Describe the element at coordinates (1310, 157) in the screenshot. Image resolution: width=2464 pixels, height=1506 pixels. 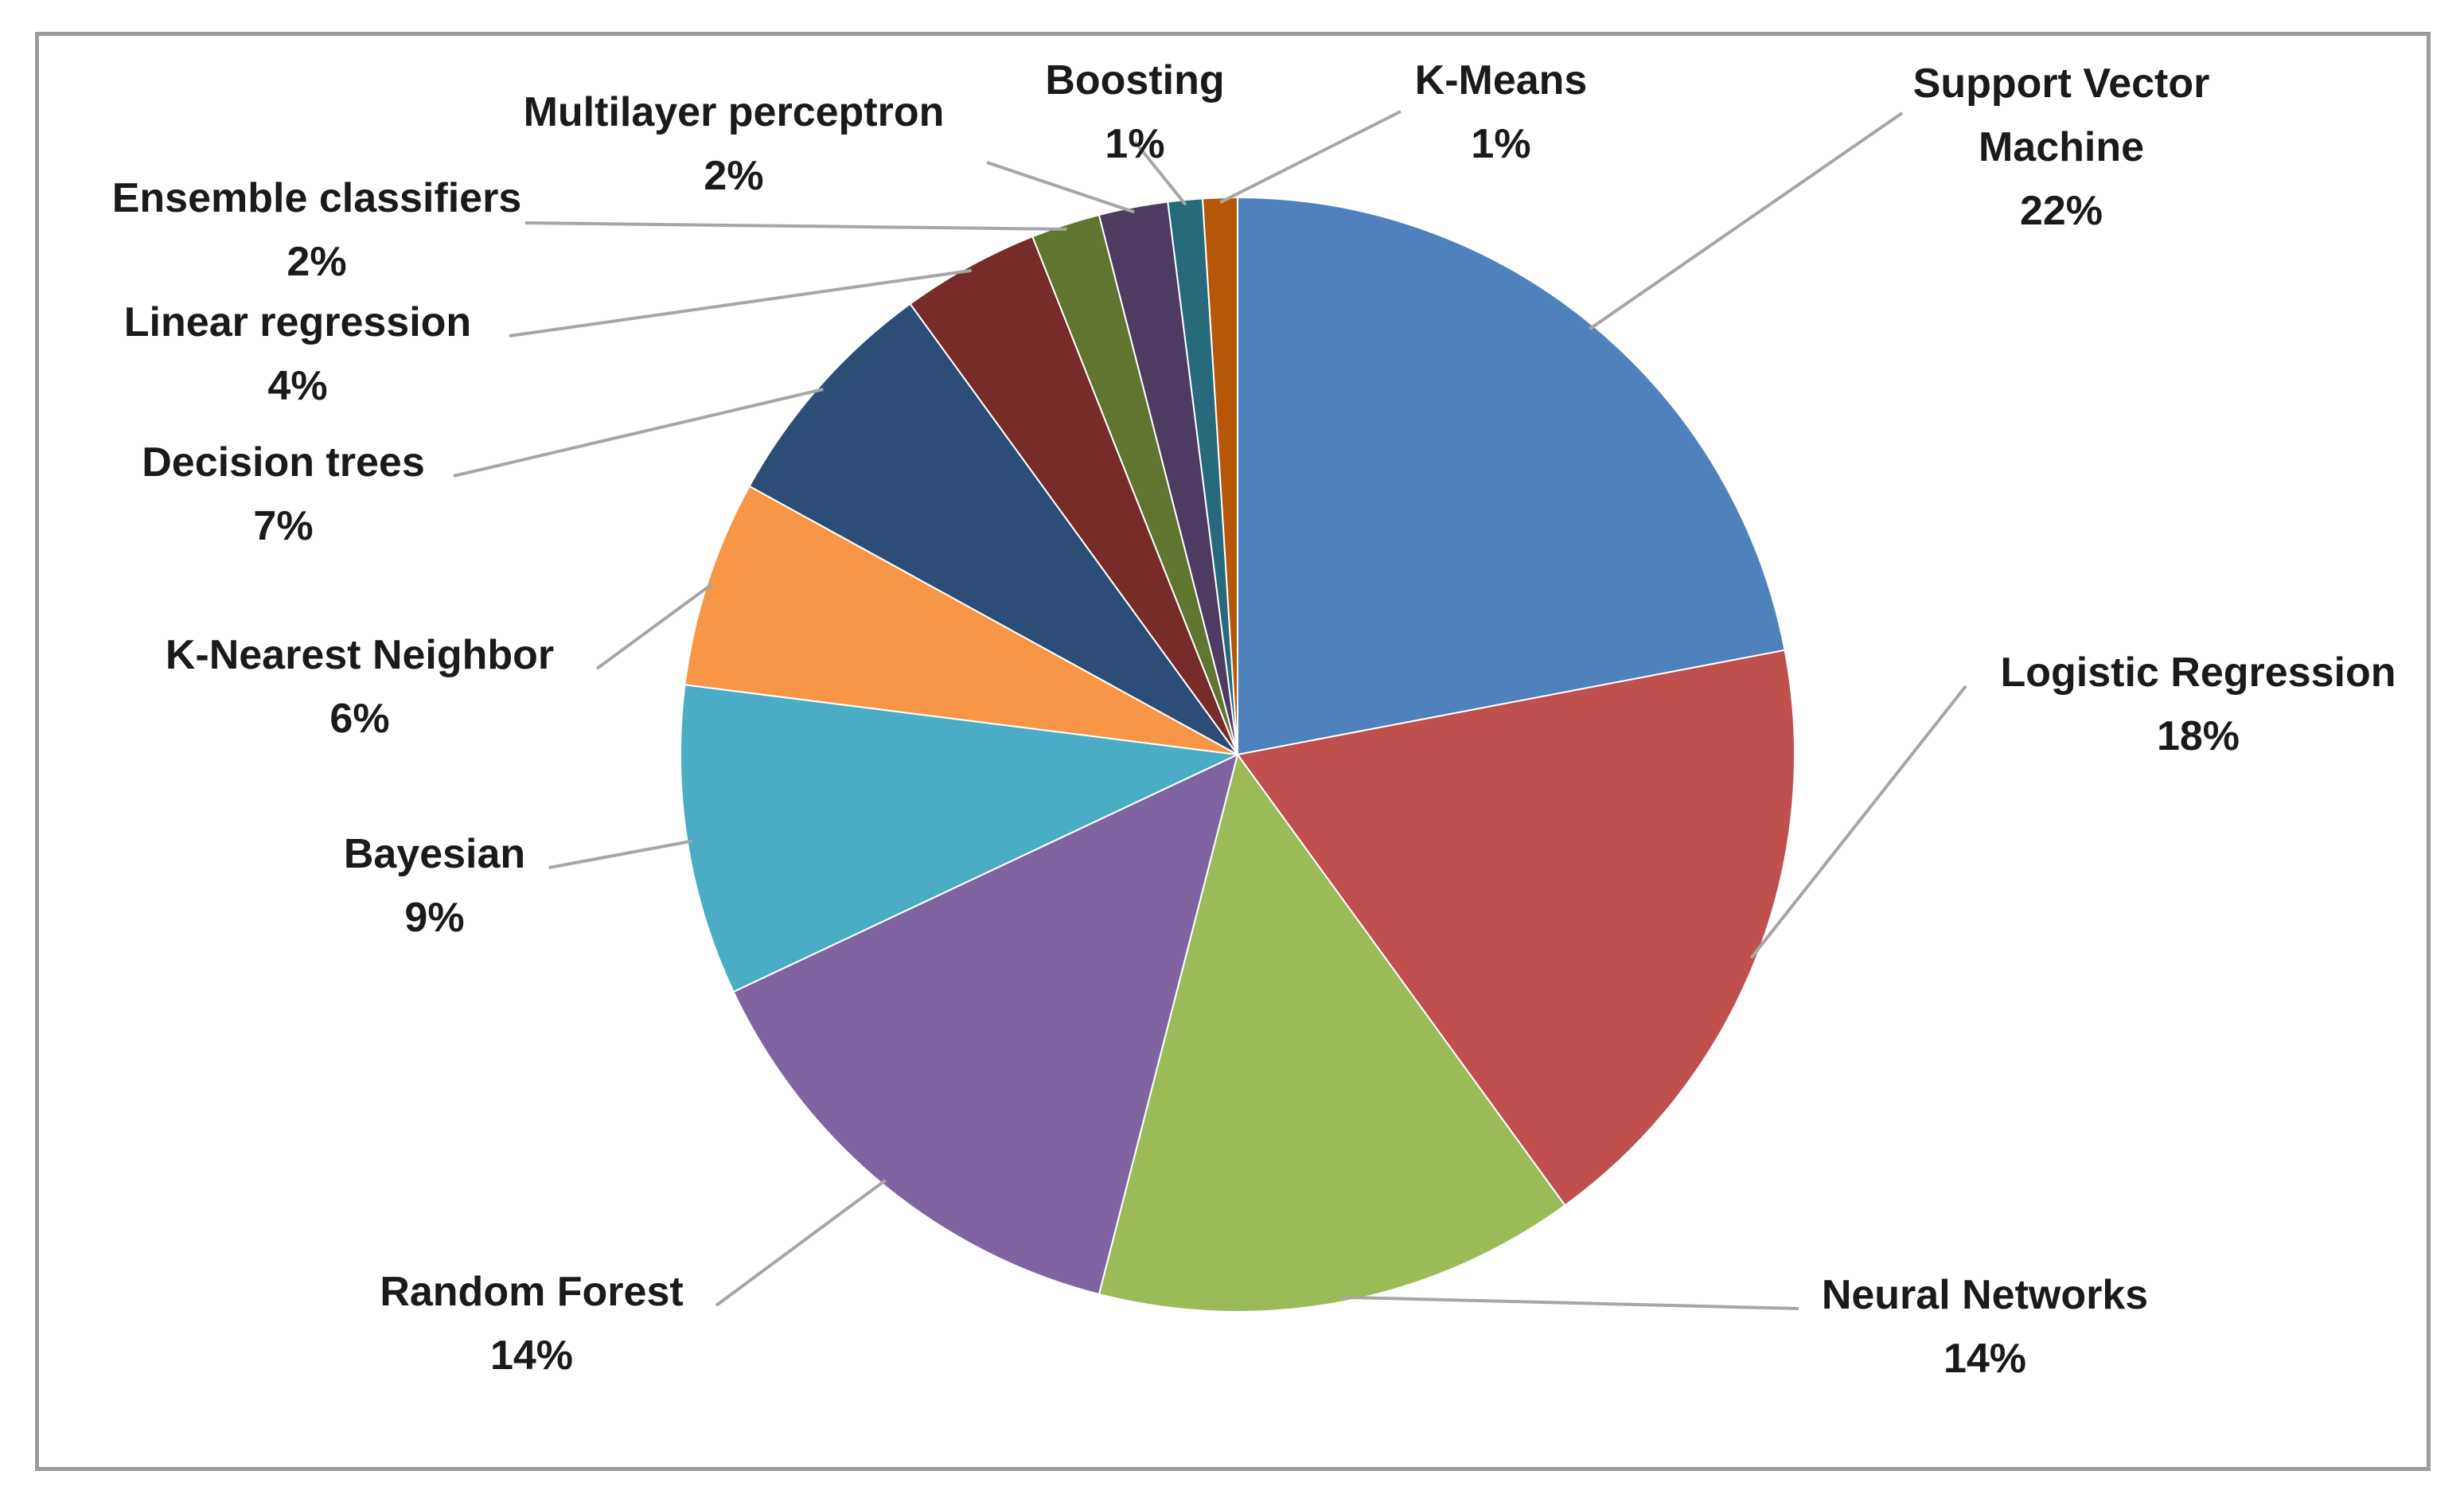
I see `leader-line-k-means` at that location.